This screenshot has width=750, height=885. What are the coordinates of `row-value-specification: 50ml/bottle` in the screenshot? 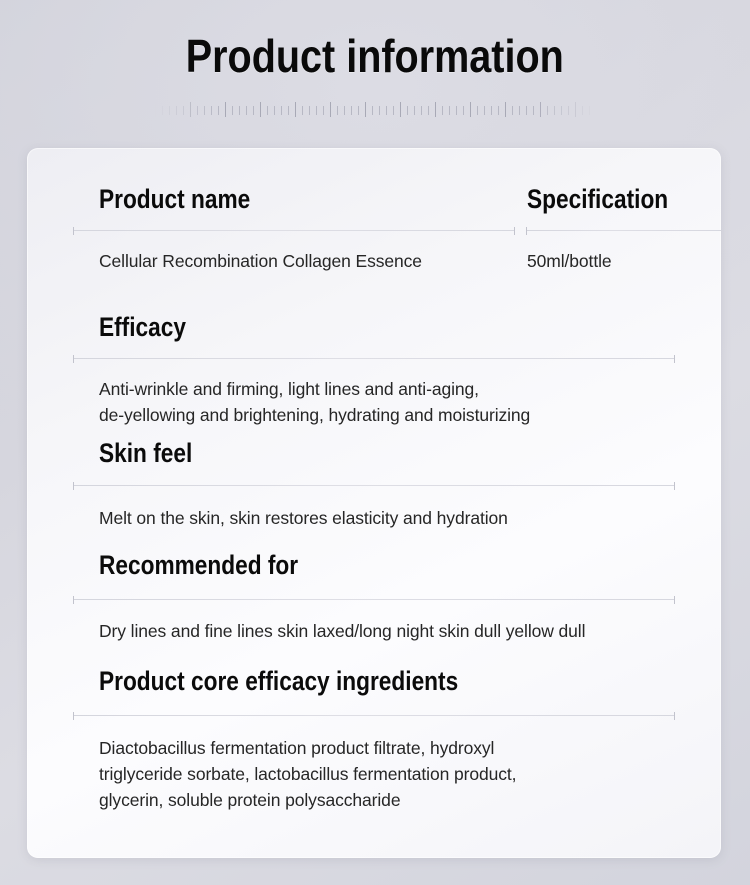 It's located at (569, 261).